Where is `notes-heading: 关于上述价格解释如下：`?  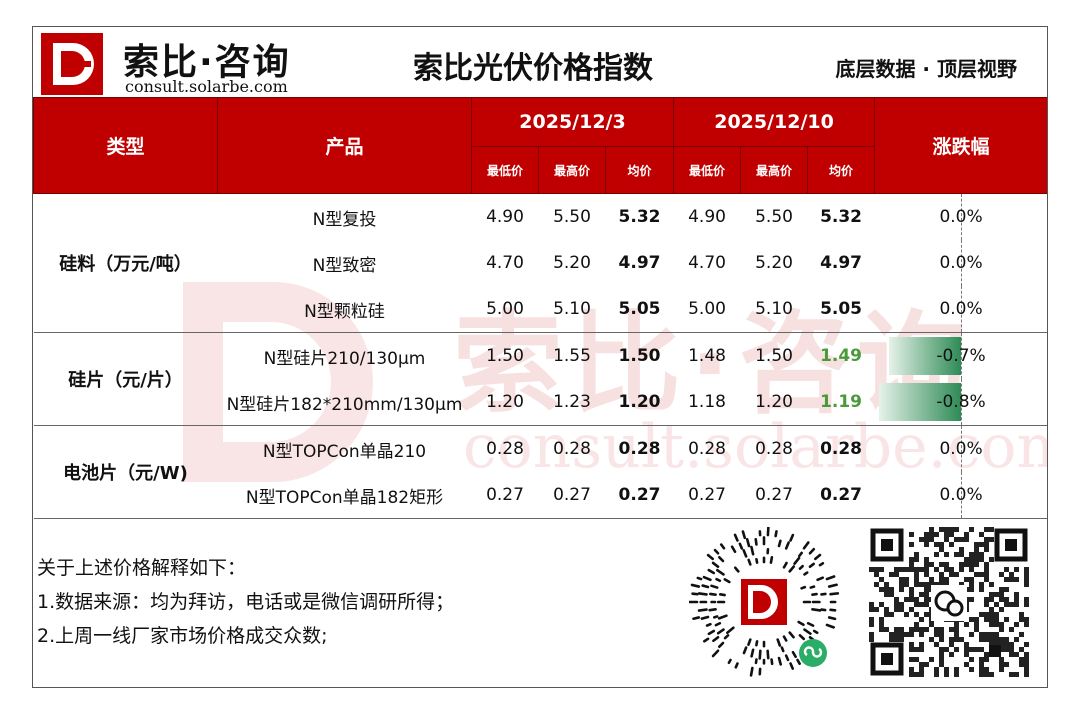 notes-heading: 关于上述价格解释如下： is located at coordinates (142, 568).